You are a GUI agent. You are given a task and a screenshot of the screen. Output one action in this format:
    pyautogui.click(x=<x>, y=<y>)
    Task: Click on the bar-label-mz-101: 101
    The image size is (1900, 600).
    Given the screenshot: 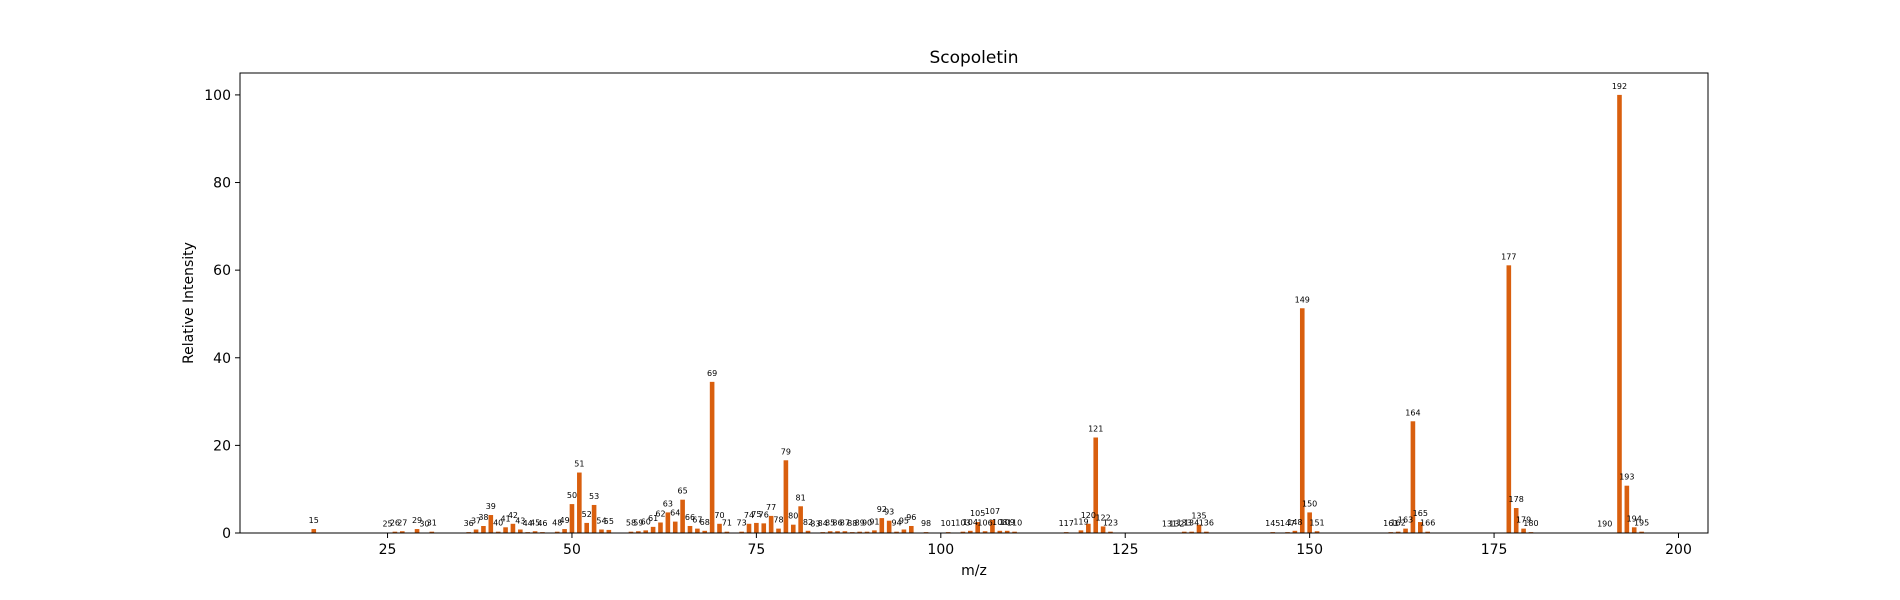 What is the action you would take?
    pyautogui.click(x=948, y=523)
    